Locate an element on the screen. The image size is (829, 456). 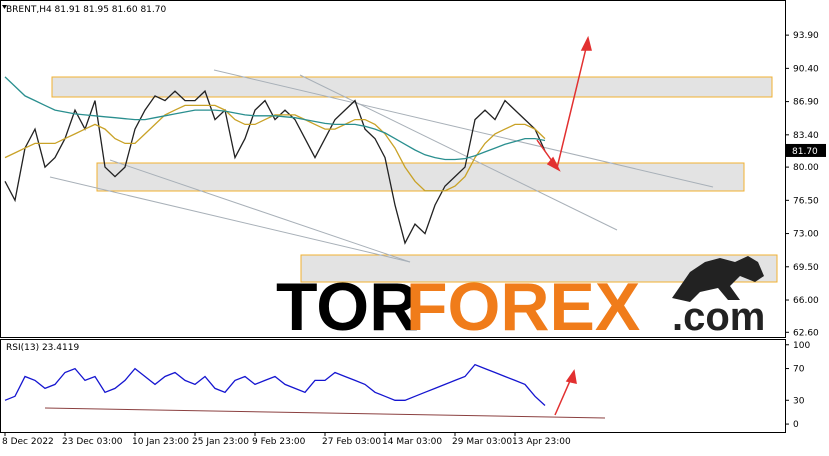
x-tick-label: 10 Jan 23:00 is located at coordinates (160, 442).